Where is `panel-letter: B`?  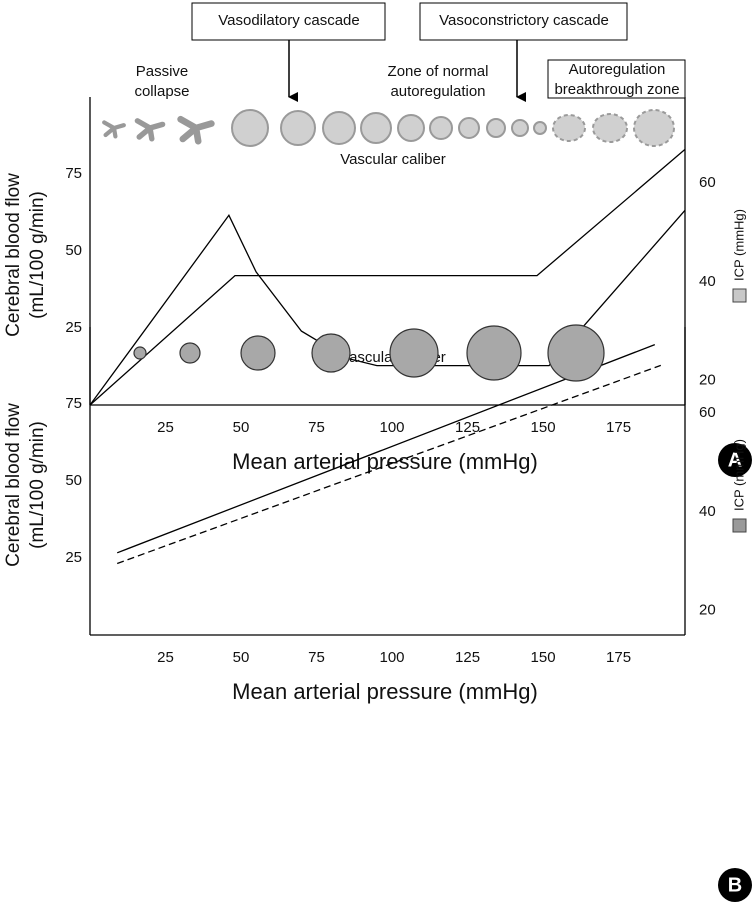
panel-letter: B is located at coordinates (735, 885).